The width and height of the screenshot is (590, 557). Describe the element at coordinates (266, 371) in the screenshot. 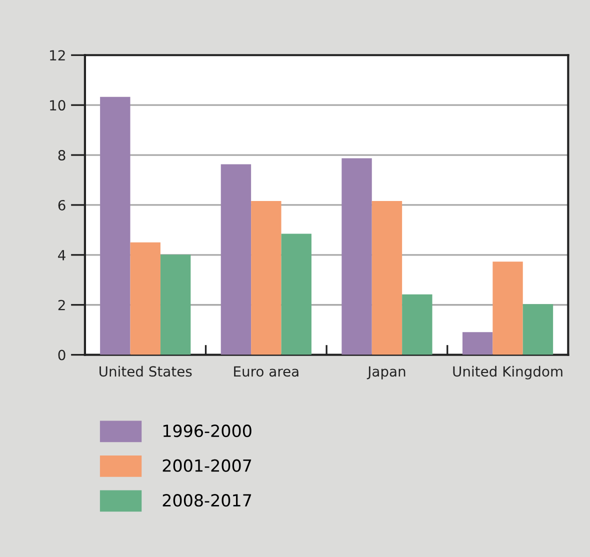

I see `x-tick-label: Euro area` at that location.